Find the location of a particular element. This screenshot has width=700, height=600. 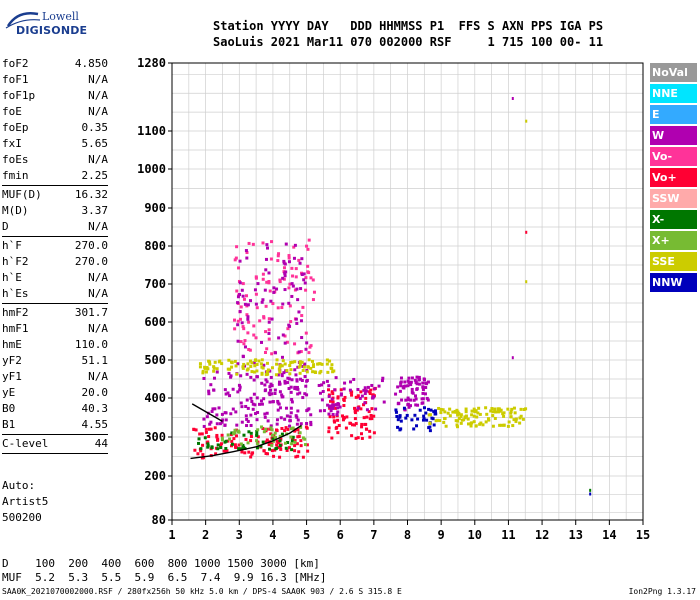

x-tick-label: 13 is located at coordinates (575, 535).